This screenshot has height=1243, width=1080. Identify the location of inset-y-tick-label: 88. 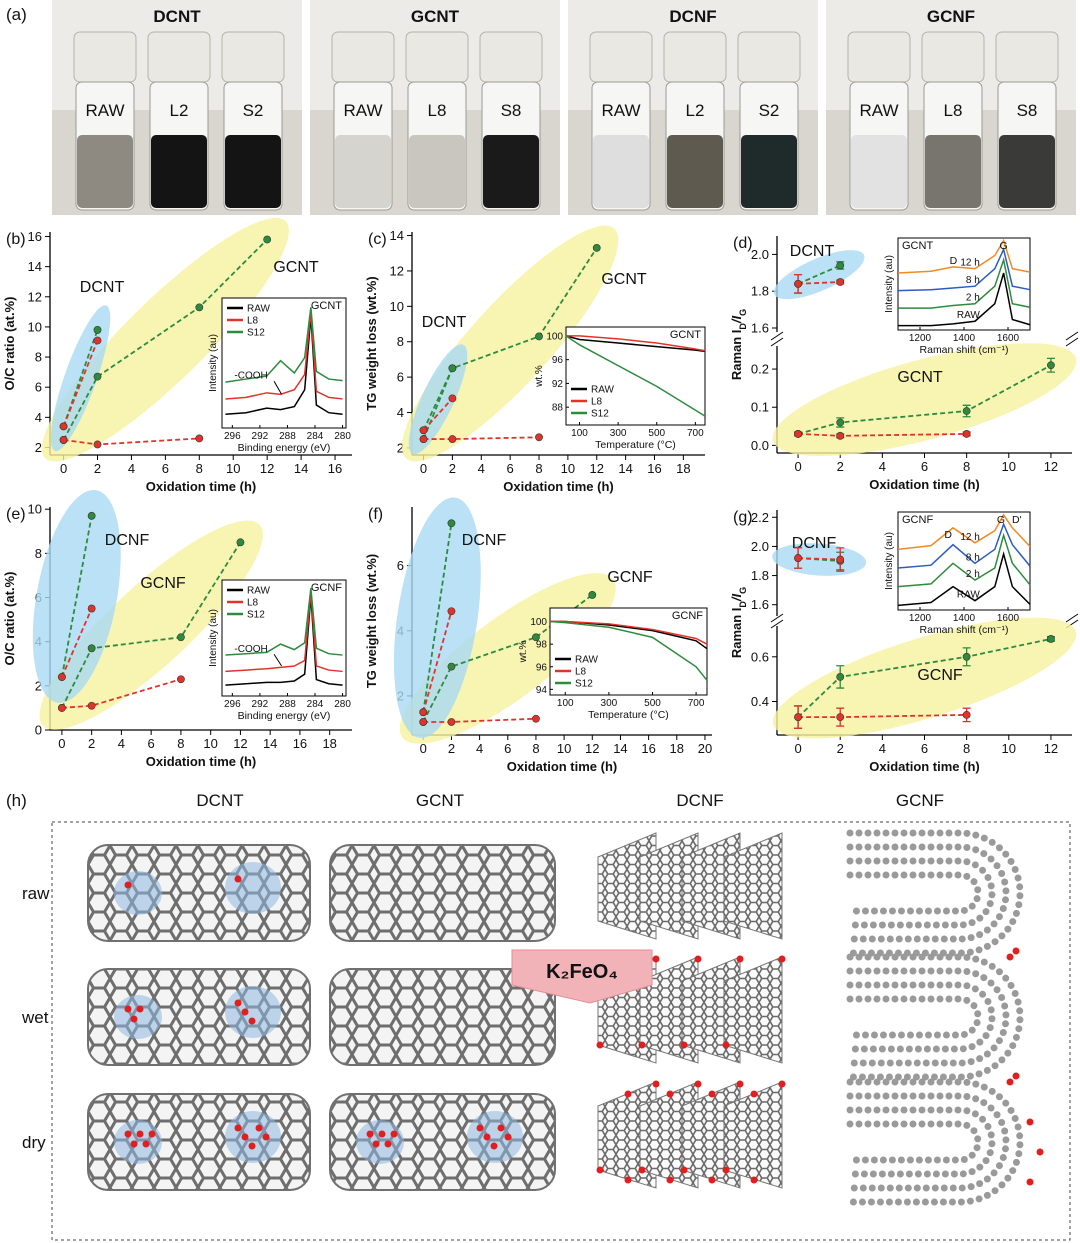
(558, 408).